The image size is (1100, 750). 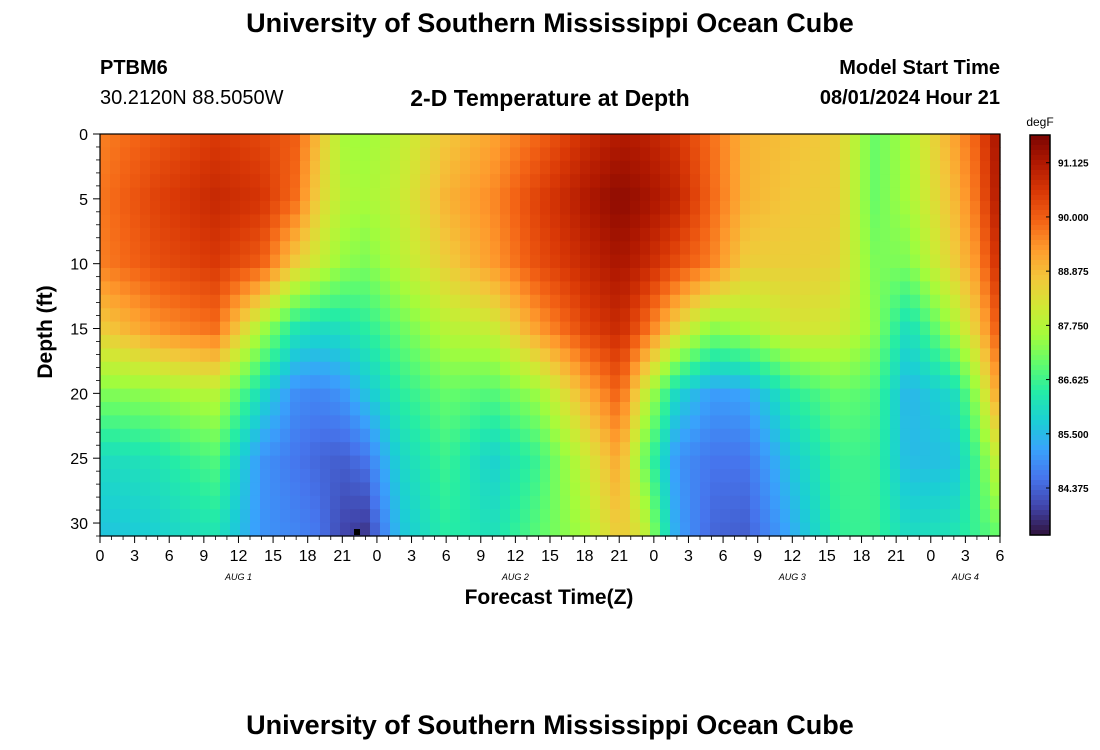 What do you see at coordinates (550, 98) in the screenshot?
I see `chart-title: 2-D Temperature at Depth` at bounding box center [550, 98].